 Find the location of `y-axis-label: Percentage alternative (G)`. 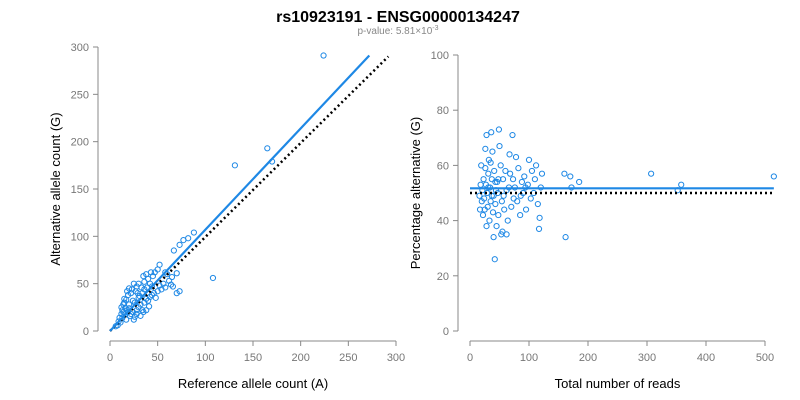

y-axis-label: Percentage alternative (G) is located at coordinates (415, 193).